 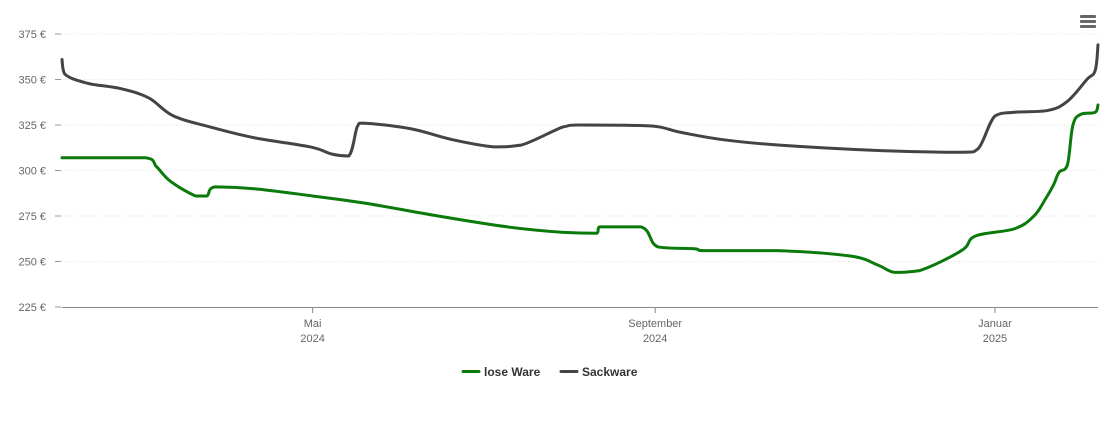 What do you see at coordinates (32, 81) in the screenshot?
I see `y-tick-label: 350 €` at bounding box center [32, 81].